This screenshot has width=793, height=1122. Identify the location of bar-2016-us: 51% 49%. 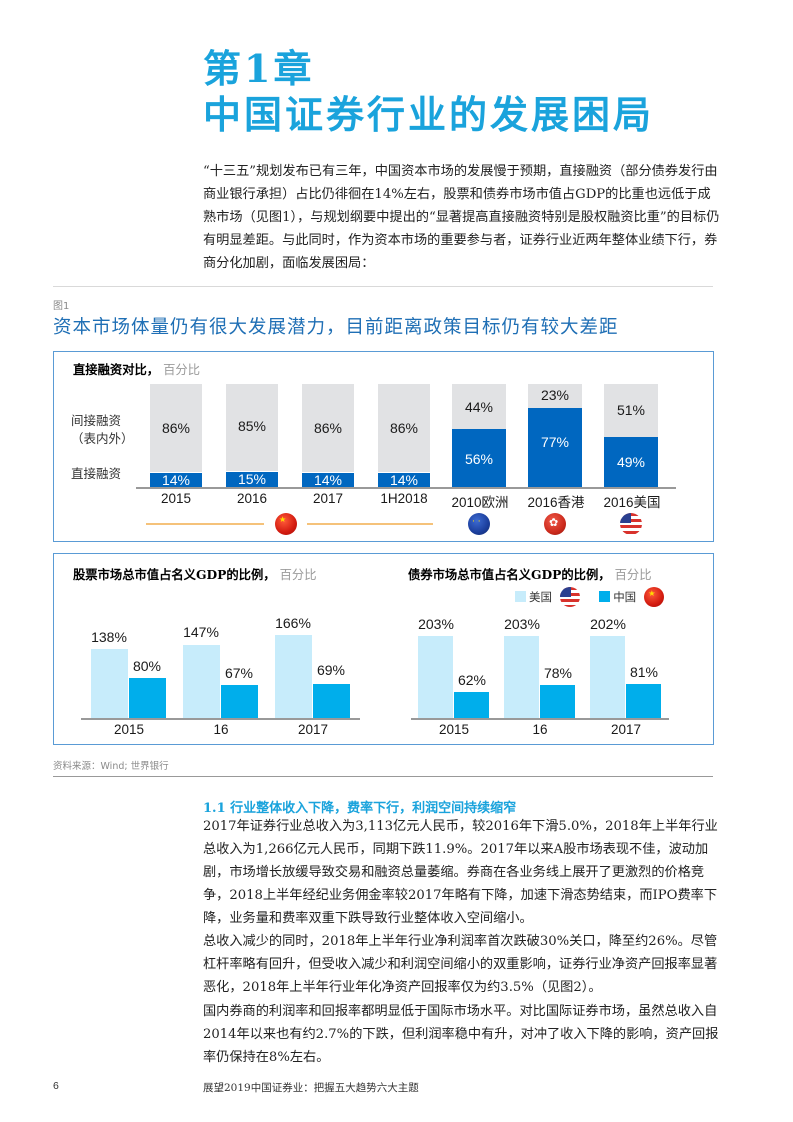
(631, 435).